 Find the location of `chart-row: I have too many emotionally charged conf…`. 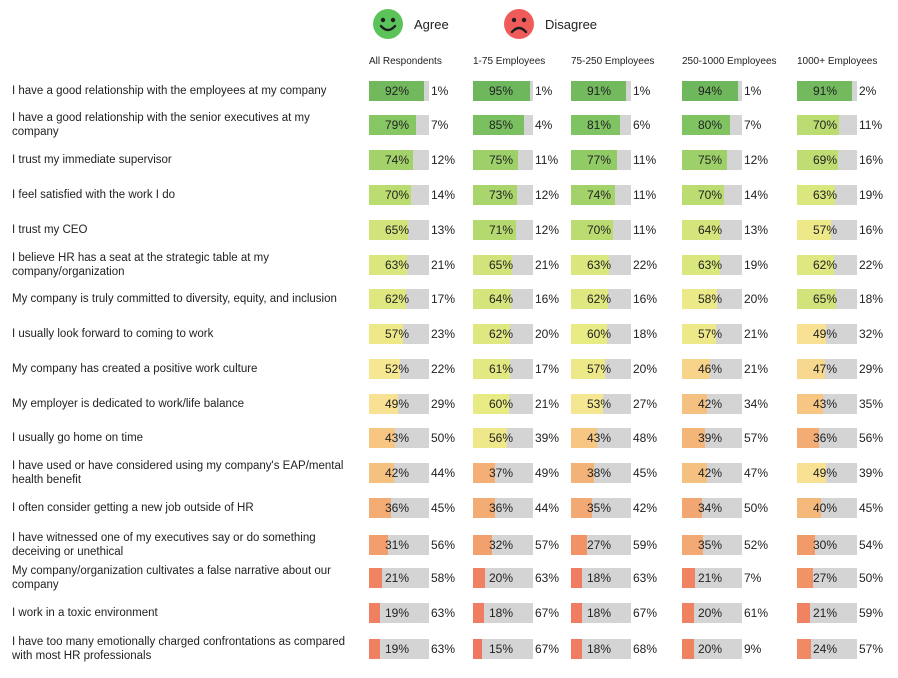

chart-row: I have too many emotionally charged conf… is located at coordinates (449, 649).